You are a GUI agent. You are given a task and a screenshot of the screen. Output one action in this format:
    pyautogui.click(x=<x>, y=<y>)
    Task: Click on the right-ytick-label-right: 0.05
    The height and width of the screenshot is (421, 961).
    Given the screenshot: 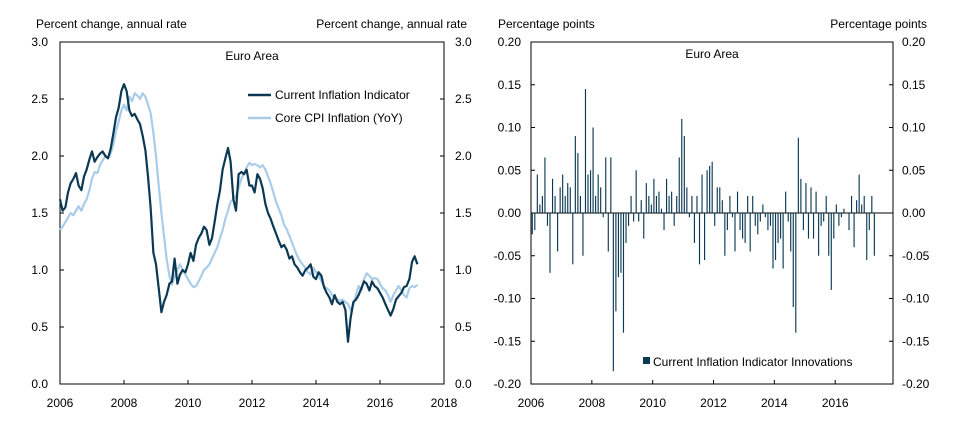 What is the action you would take?
    pyautogui.click(x=914, y=170)
    